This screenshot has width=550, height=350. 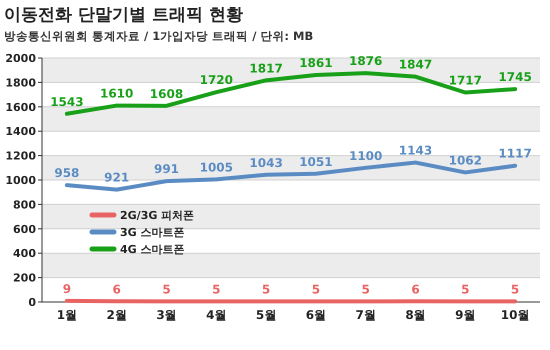 What do you see at coordinates (24, 253) in the screenshot?
I see `y-tick-label: 400` at bounding box center [24, 253].